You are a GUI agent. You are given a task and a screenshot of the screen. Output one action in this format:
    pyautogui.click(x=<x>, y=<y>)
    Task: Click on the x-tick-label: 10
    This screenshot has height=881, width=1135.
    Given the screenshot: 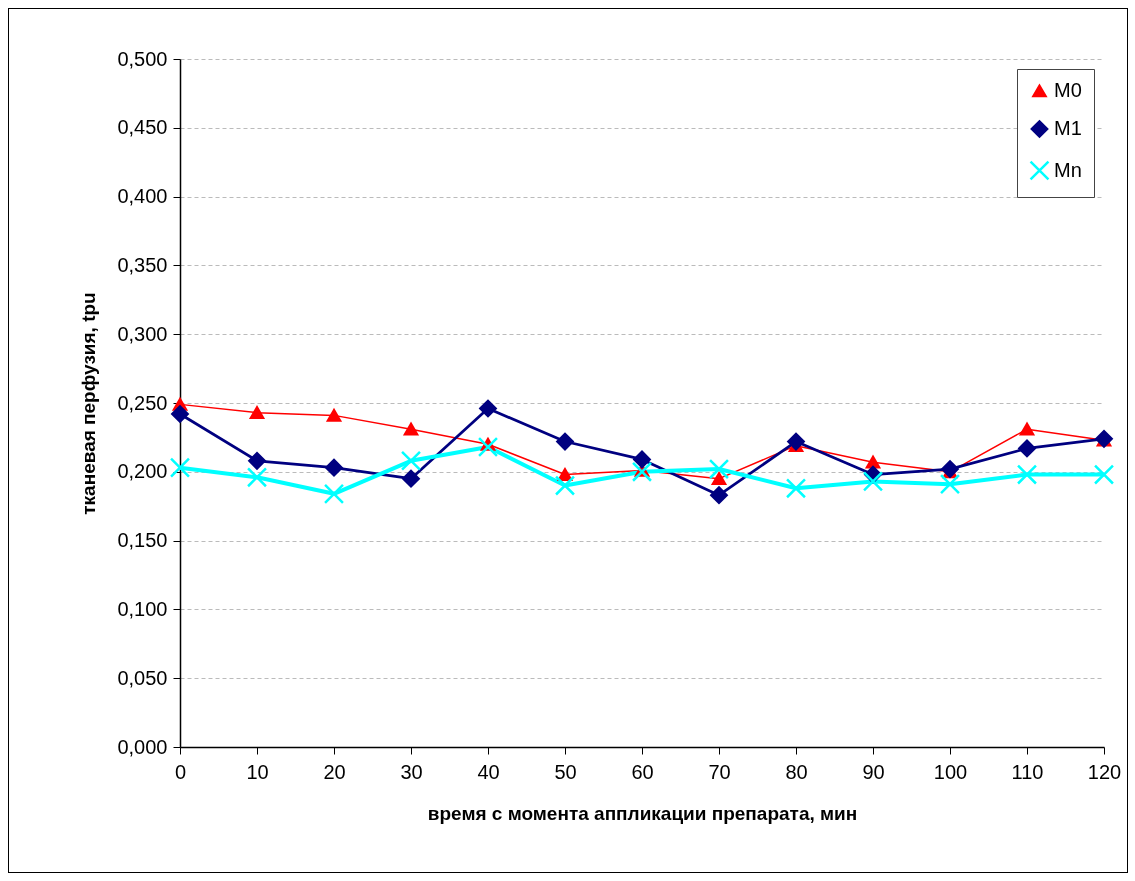 What is the action you would take?
    pyautogui.click(x=257, y=771)
    